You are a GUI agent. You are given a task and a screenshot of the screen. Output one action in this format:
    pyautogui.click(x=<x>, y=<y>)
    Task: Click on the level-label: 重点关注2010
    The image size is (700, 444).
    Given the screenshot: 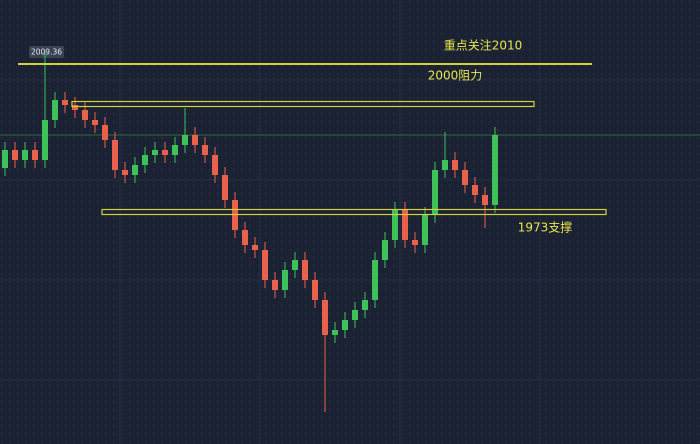 What is the action you would take?
    pyautogui.click(x=483, y=45)
    